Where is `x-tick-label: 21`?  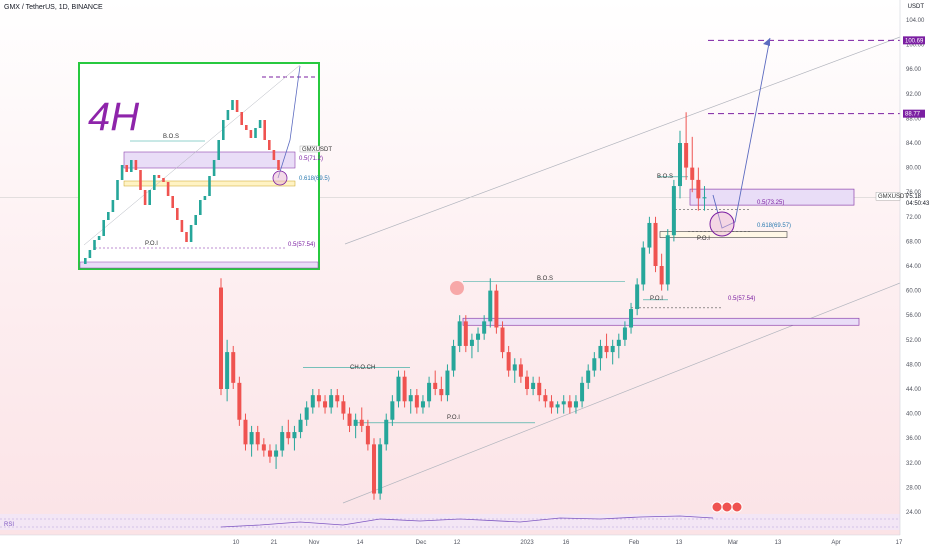 x-tick-label: 21 is located at coordinates (274, 543).